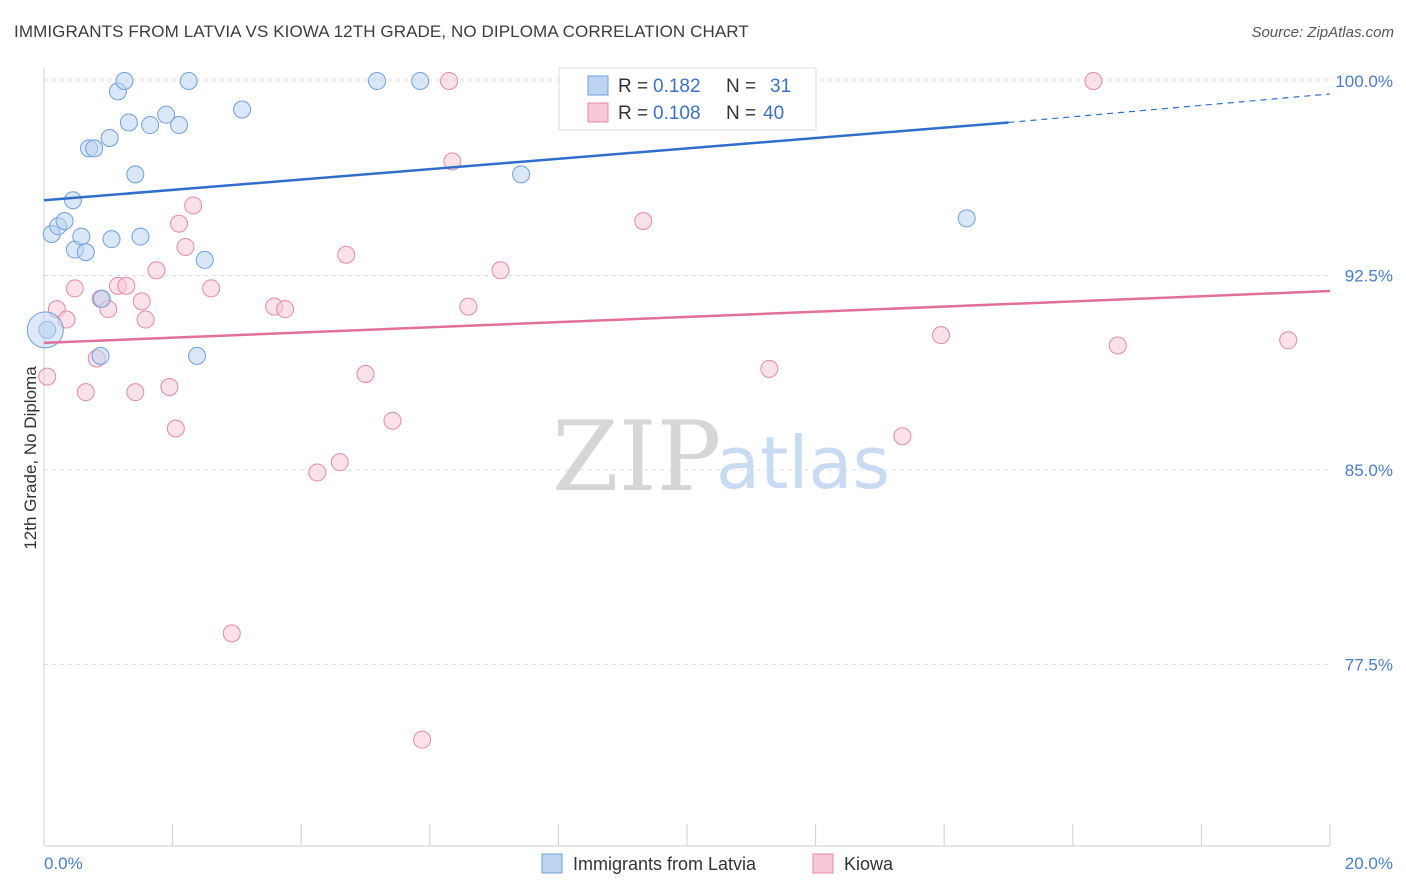 Image resolution: width=1406 pixels, height=892 pixels. Describe the element at coordinates (1369, 275) in the screenshot. I see `y-tick-label: 92.5%` at that location.